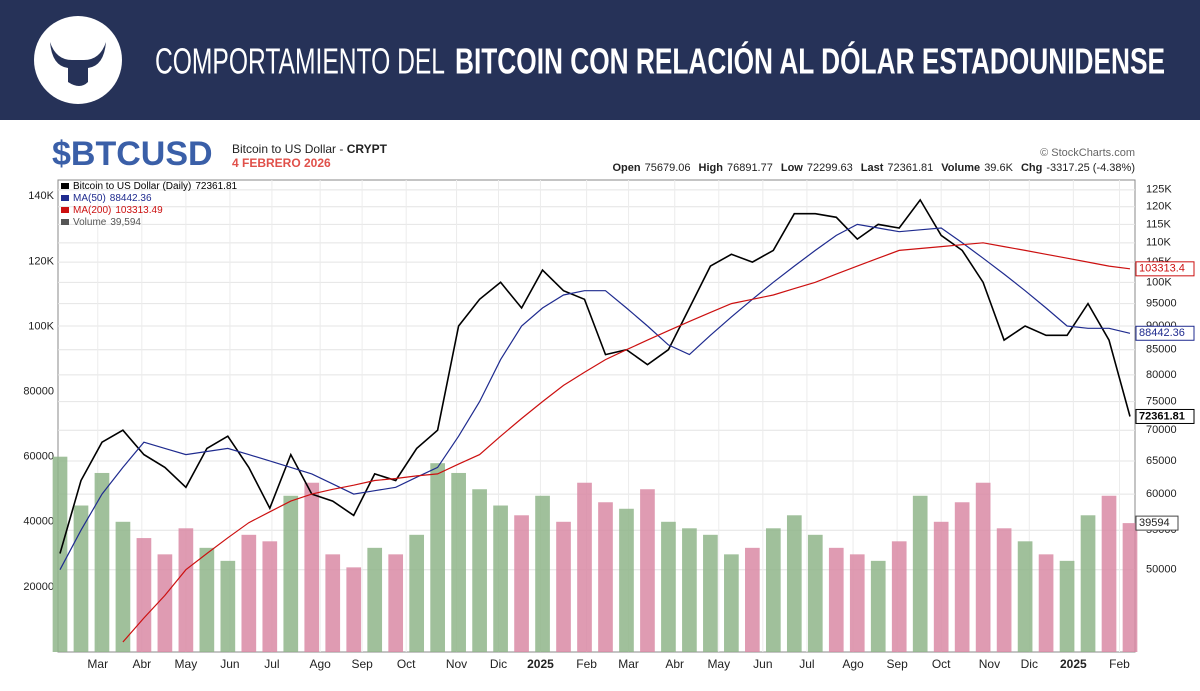  I want to click on volume-tick-label: 20000, so click(38, 587).